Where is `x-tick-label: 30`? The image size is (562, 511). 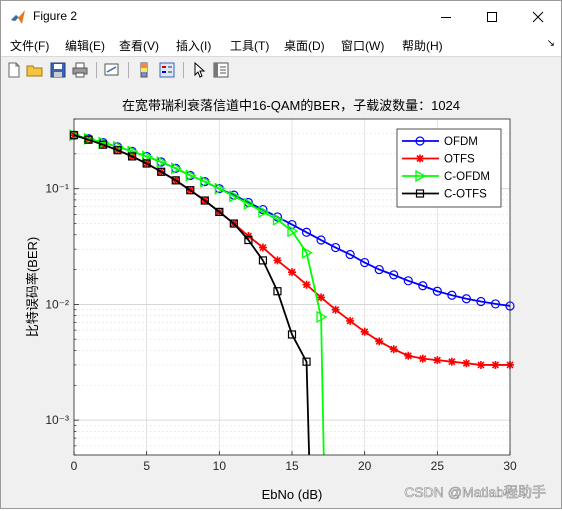 x-tick-label: 30 is located at coordinates (510, 466).